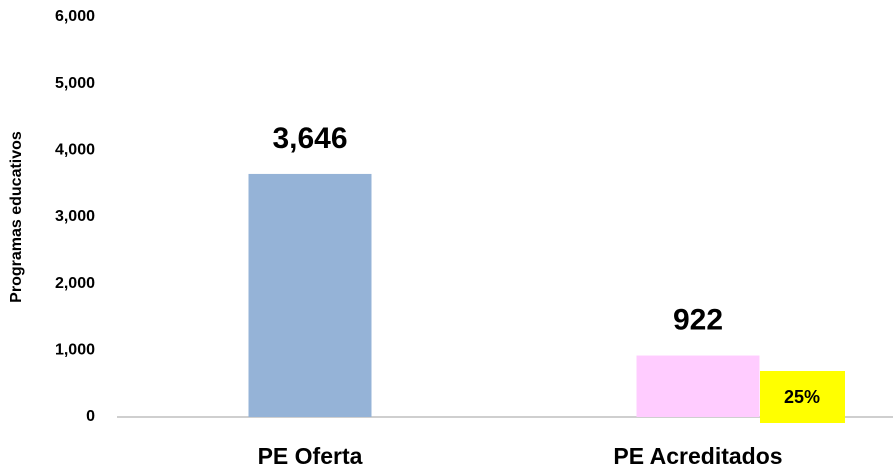 The image size is (895, 471). I want to click on y-tick-label: 3,000, so click(75, 216).